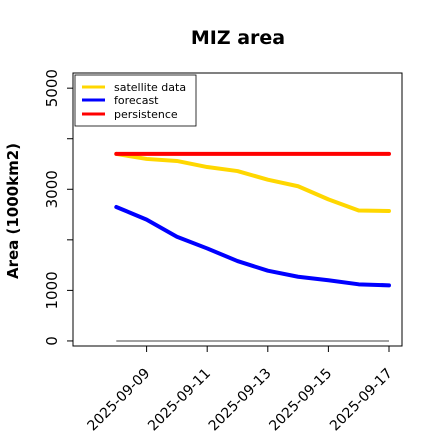 The width and height of the screenshot is (440, 440). What do you see at coordinates (52, 88) in the screenshot?
I see `y-tick-label: 5000` at bounding box center [52, 88].